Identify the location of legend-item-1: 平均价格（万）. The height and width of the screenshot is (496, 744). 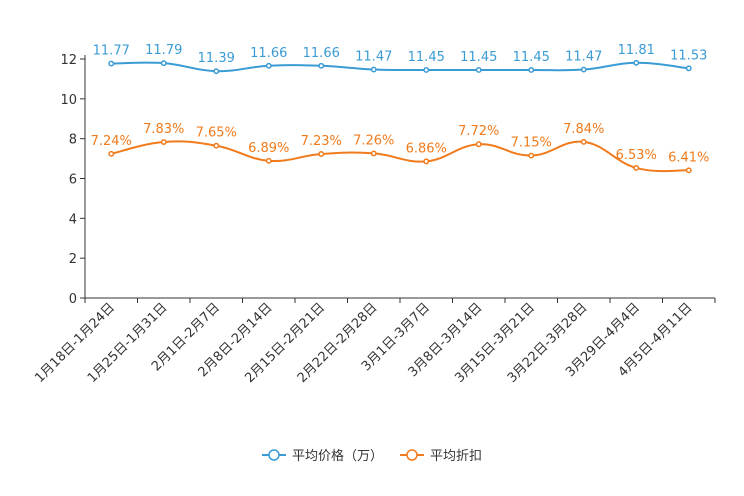
(322, 456).